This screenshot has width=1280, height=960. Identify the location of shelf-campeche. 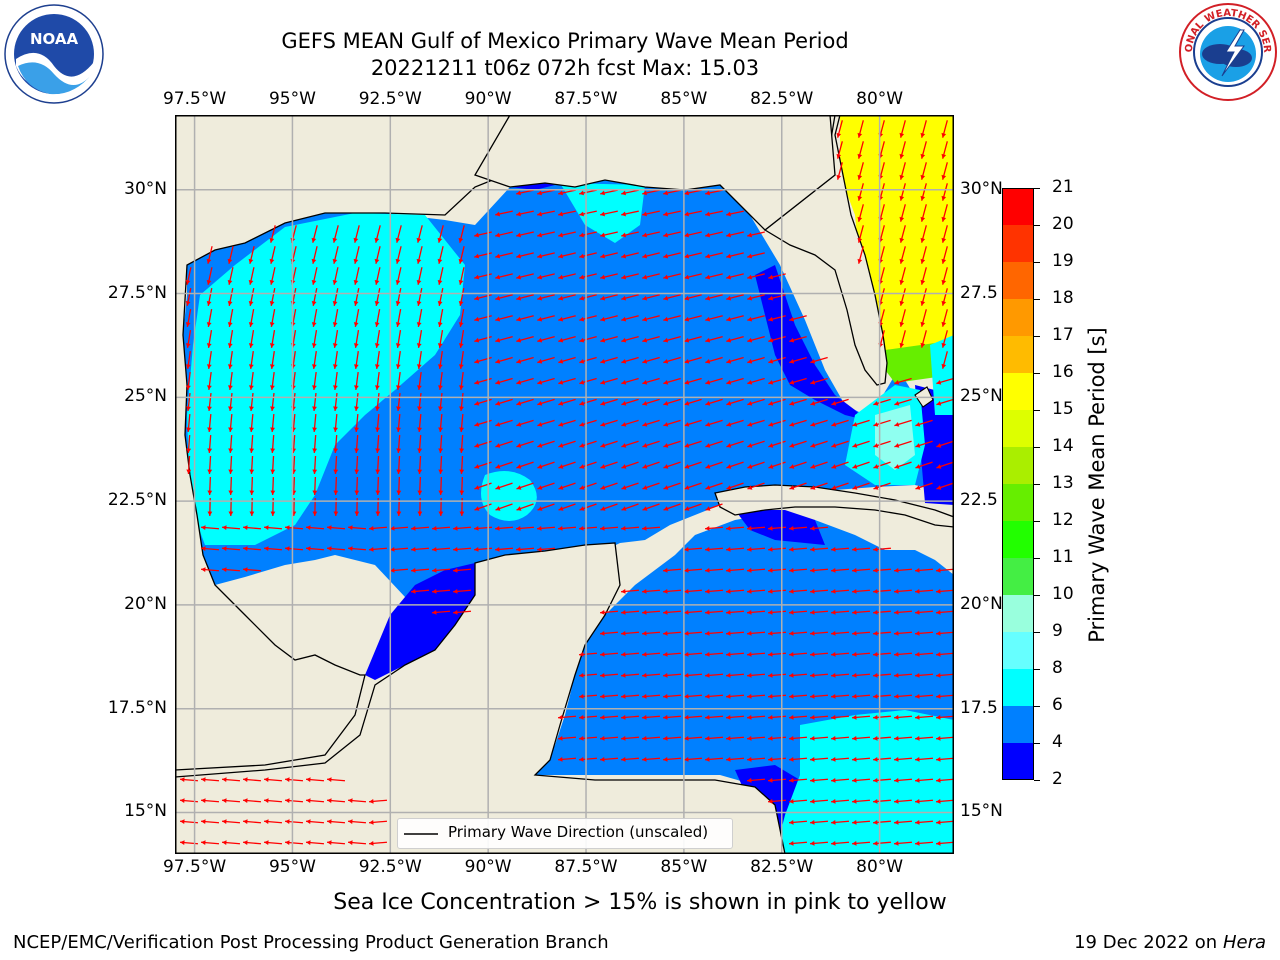
(420, 621).